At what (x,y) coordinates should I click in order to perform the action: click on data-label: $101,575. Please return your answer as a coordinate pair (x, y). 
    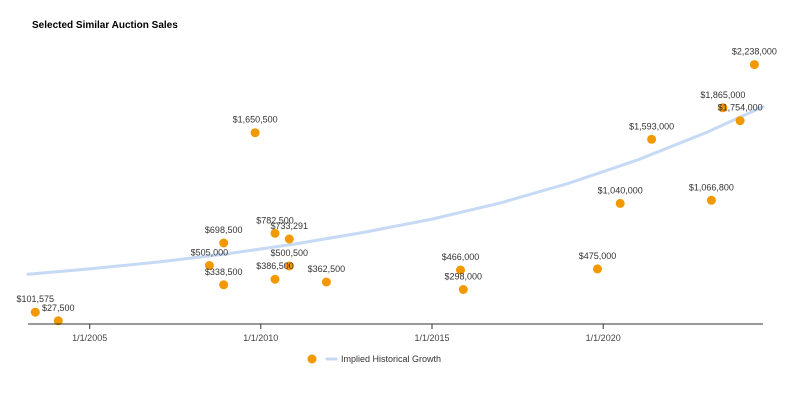
    Looking at the image, I should click on (36, 299).